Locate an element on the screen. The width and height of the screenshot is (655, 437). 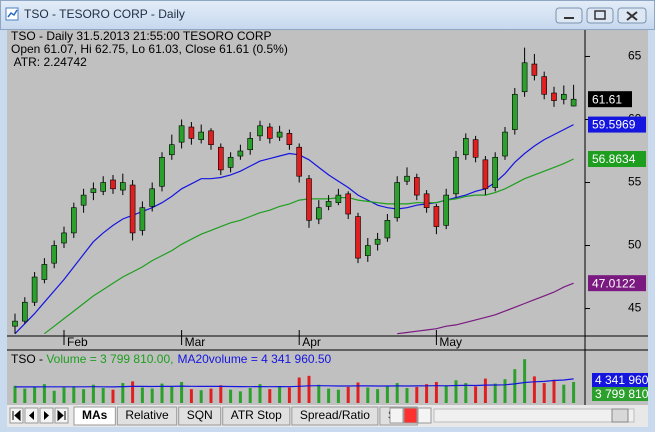
tab-label: SQN is located at coordinates (200, 415).